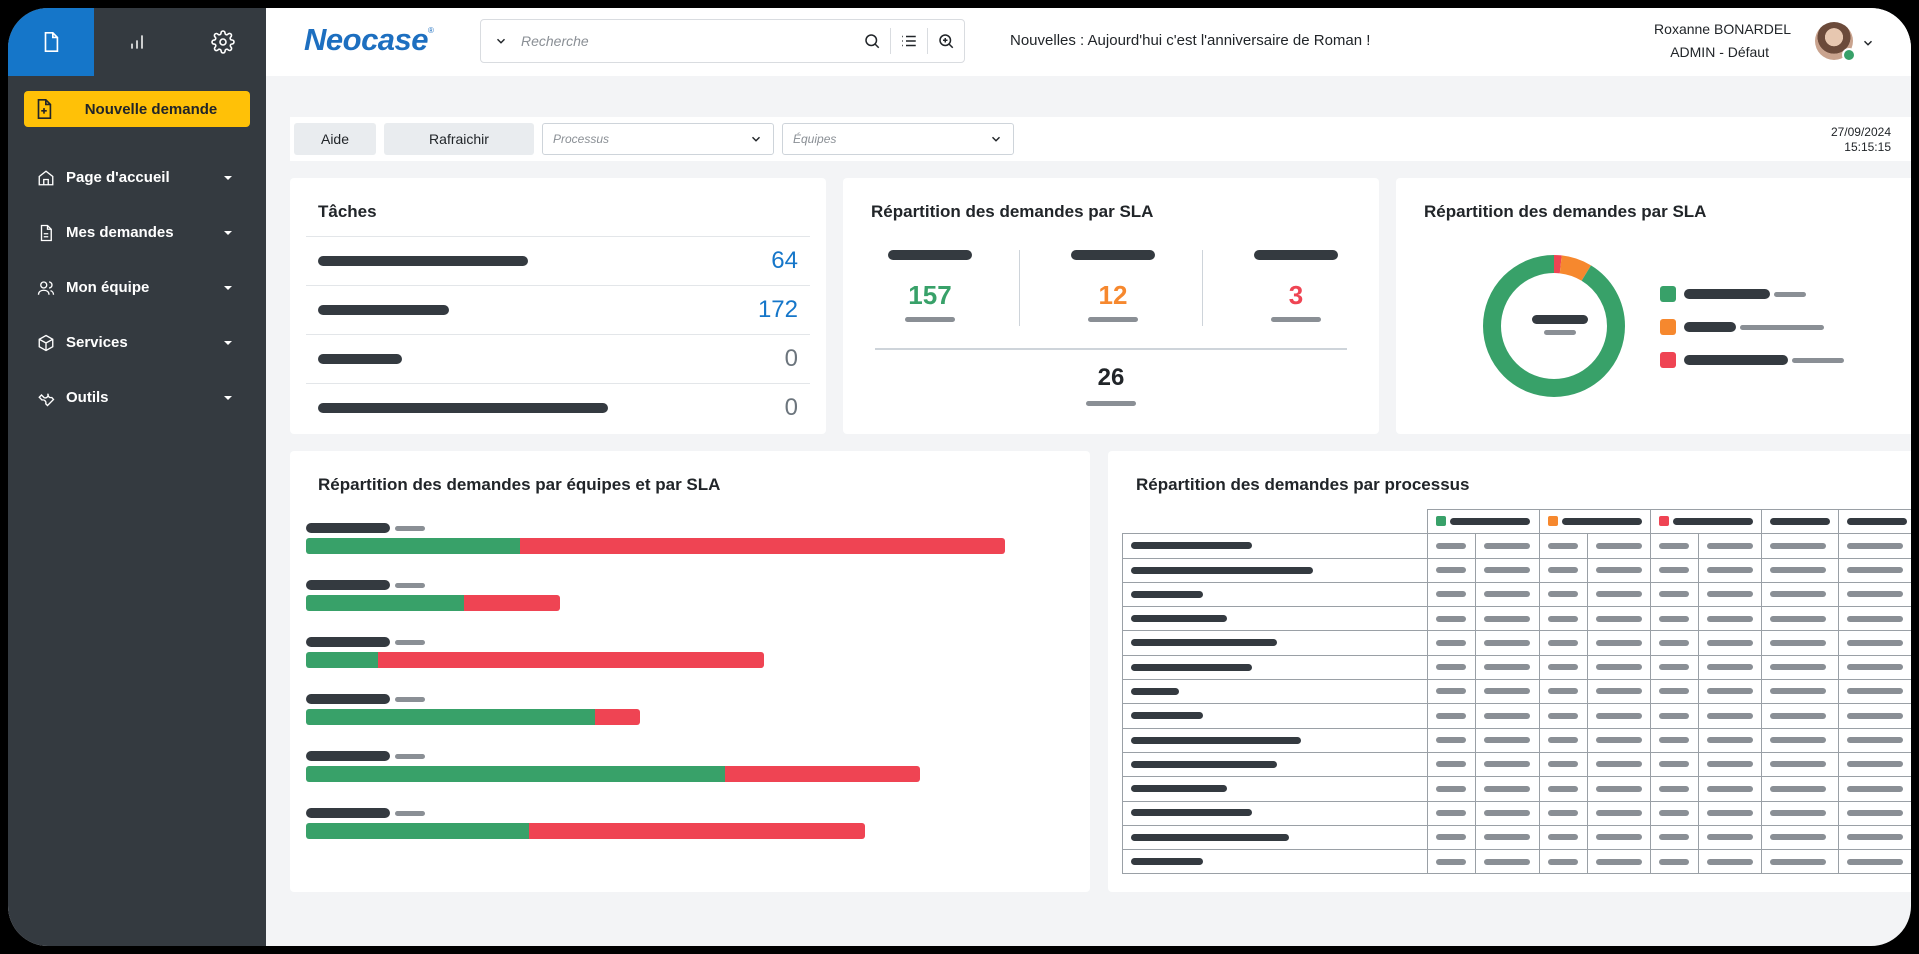  I want to click on advanced-search-button, so click(946, 41).